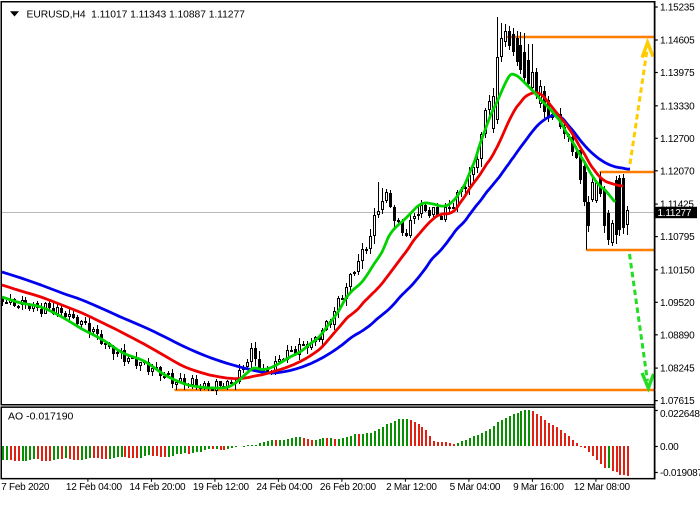 This screenshot has height=505, width=700. I want to click on svg-text: 1.10150, so click(677, 270).